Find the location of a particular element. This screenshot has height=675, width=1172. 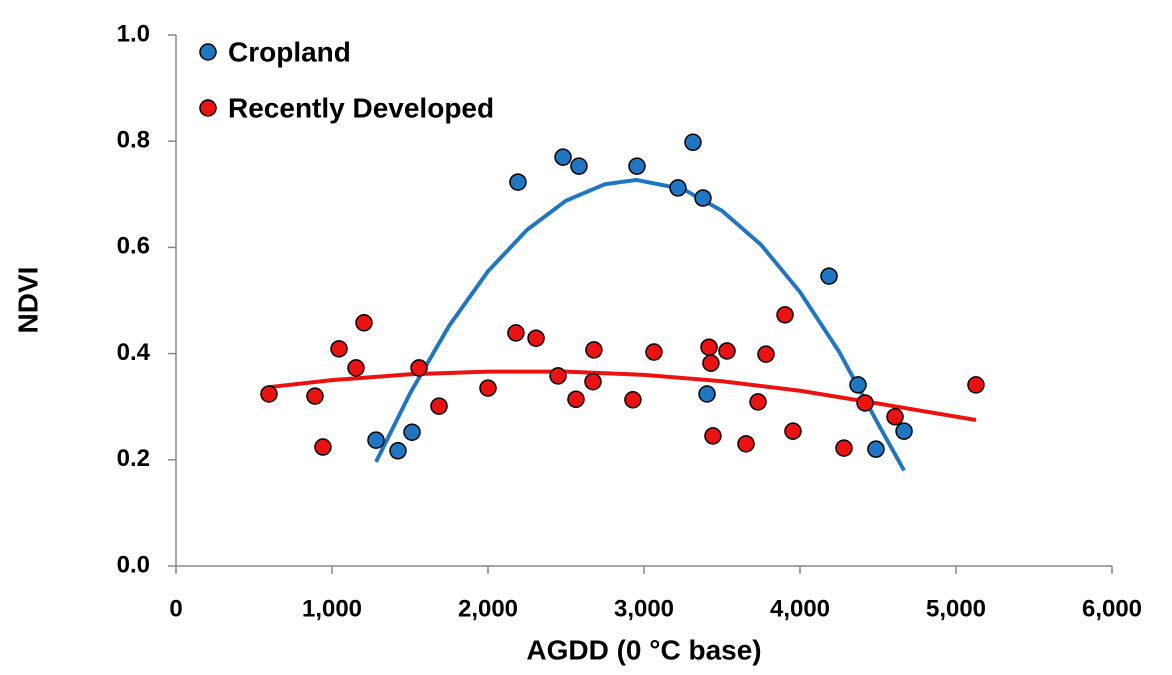

y-tick-label: 0.6 is located at coordinates (133, 246).